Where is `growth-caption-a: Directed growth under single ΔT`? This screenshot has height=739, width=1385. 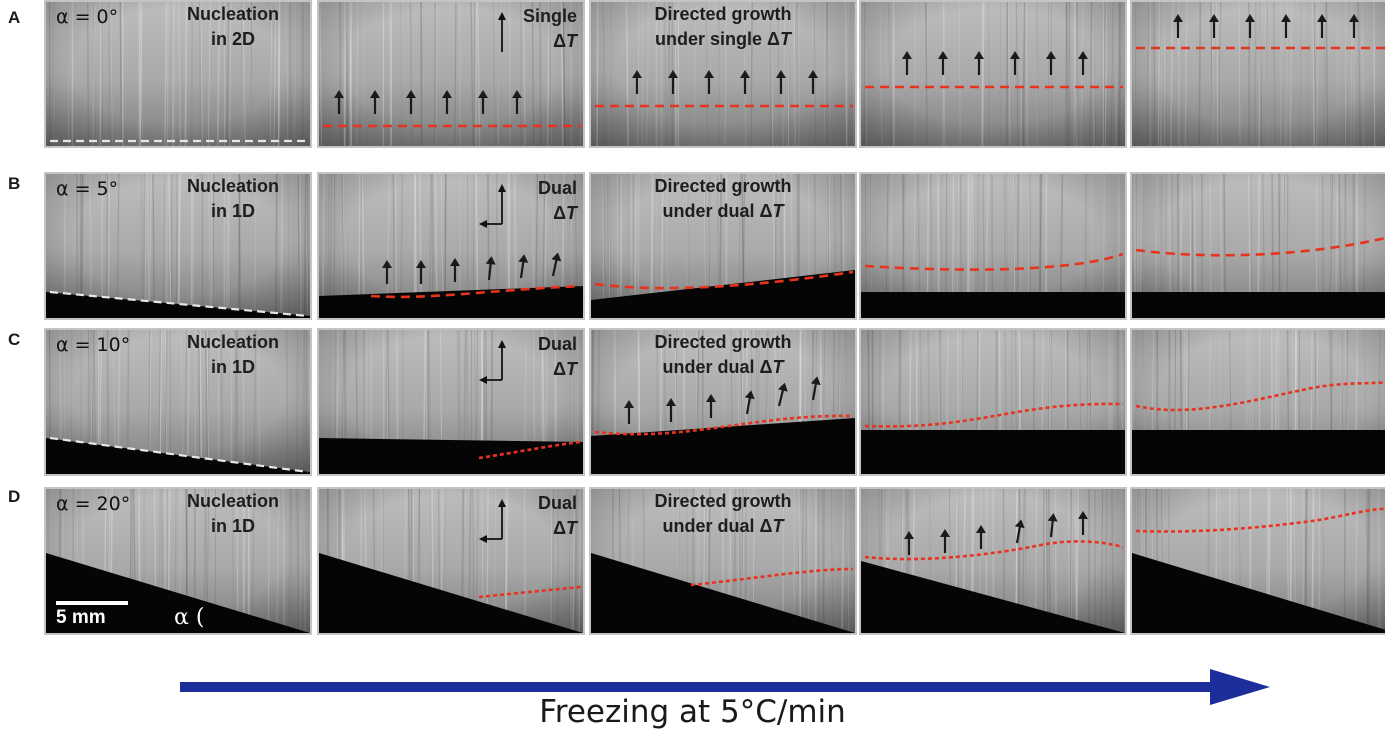
growth-caption-a: Directed growth under single ΔT is located at coordinates (723, 27).